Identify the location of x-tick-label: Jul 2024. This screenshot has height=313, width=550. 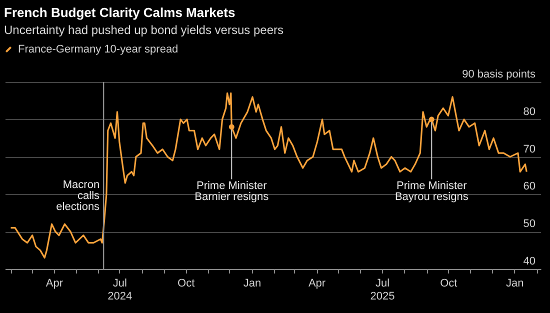
(120, 290).